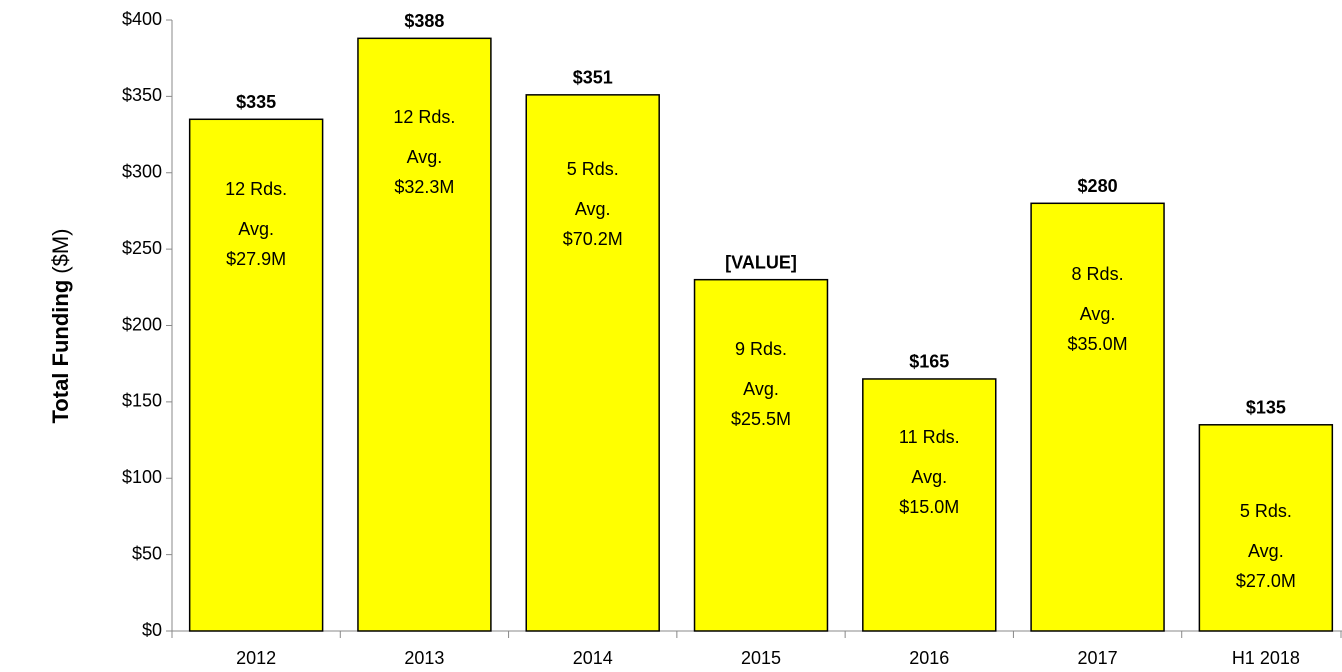 The width and height of the screenshot is (1342, 672). Describe the element at coordinates (424, 21) in the screenshot. I see `value-label: $388` at that location.